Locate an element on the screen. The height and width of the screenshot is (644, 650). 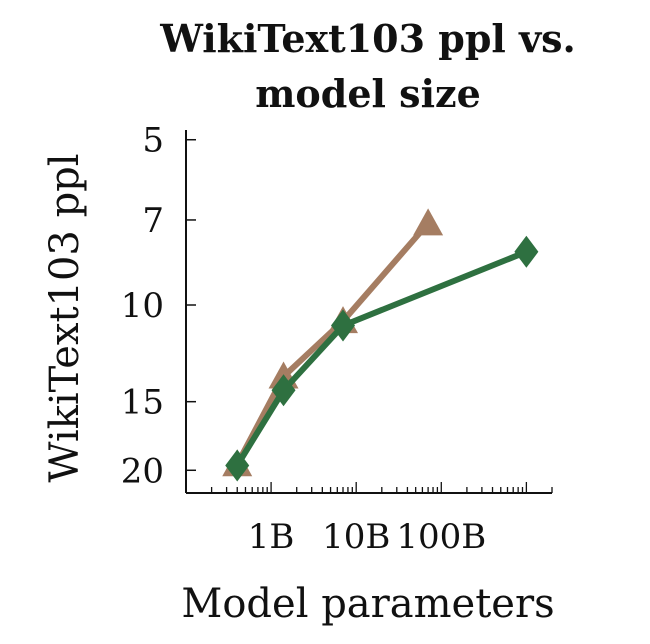
x-tick-label: 100B is located at coordinates (441, 537).